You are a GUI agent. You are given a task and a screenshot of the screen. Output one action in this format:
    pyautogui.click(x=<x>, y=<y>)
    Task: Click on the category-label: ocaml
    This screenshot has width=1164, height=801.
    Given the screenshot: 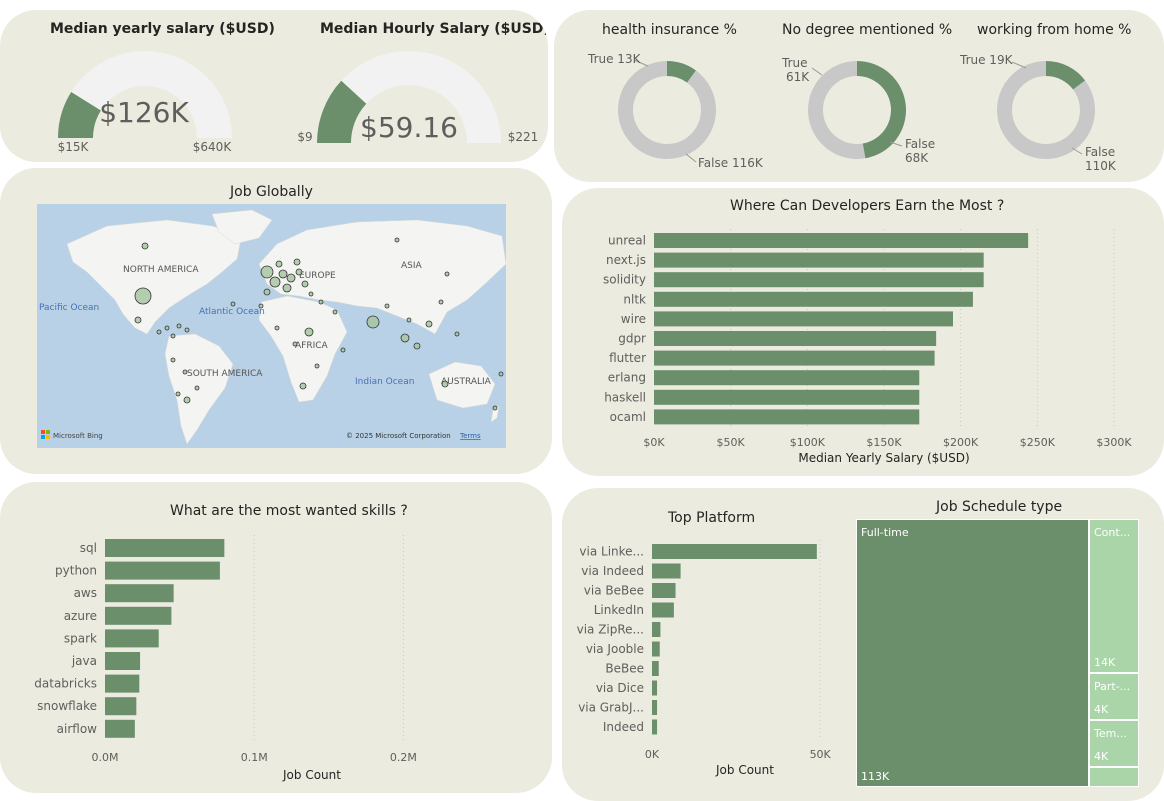 What is the action you would take?
    pyautogui.click(x=628, y=417)
    